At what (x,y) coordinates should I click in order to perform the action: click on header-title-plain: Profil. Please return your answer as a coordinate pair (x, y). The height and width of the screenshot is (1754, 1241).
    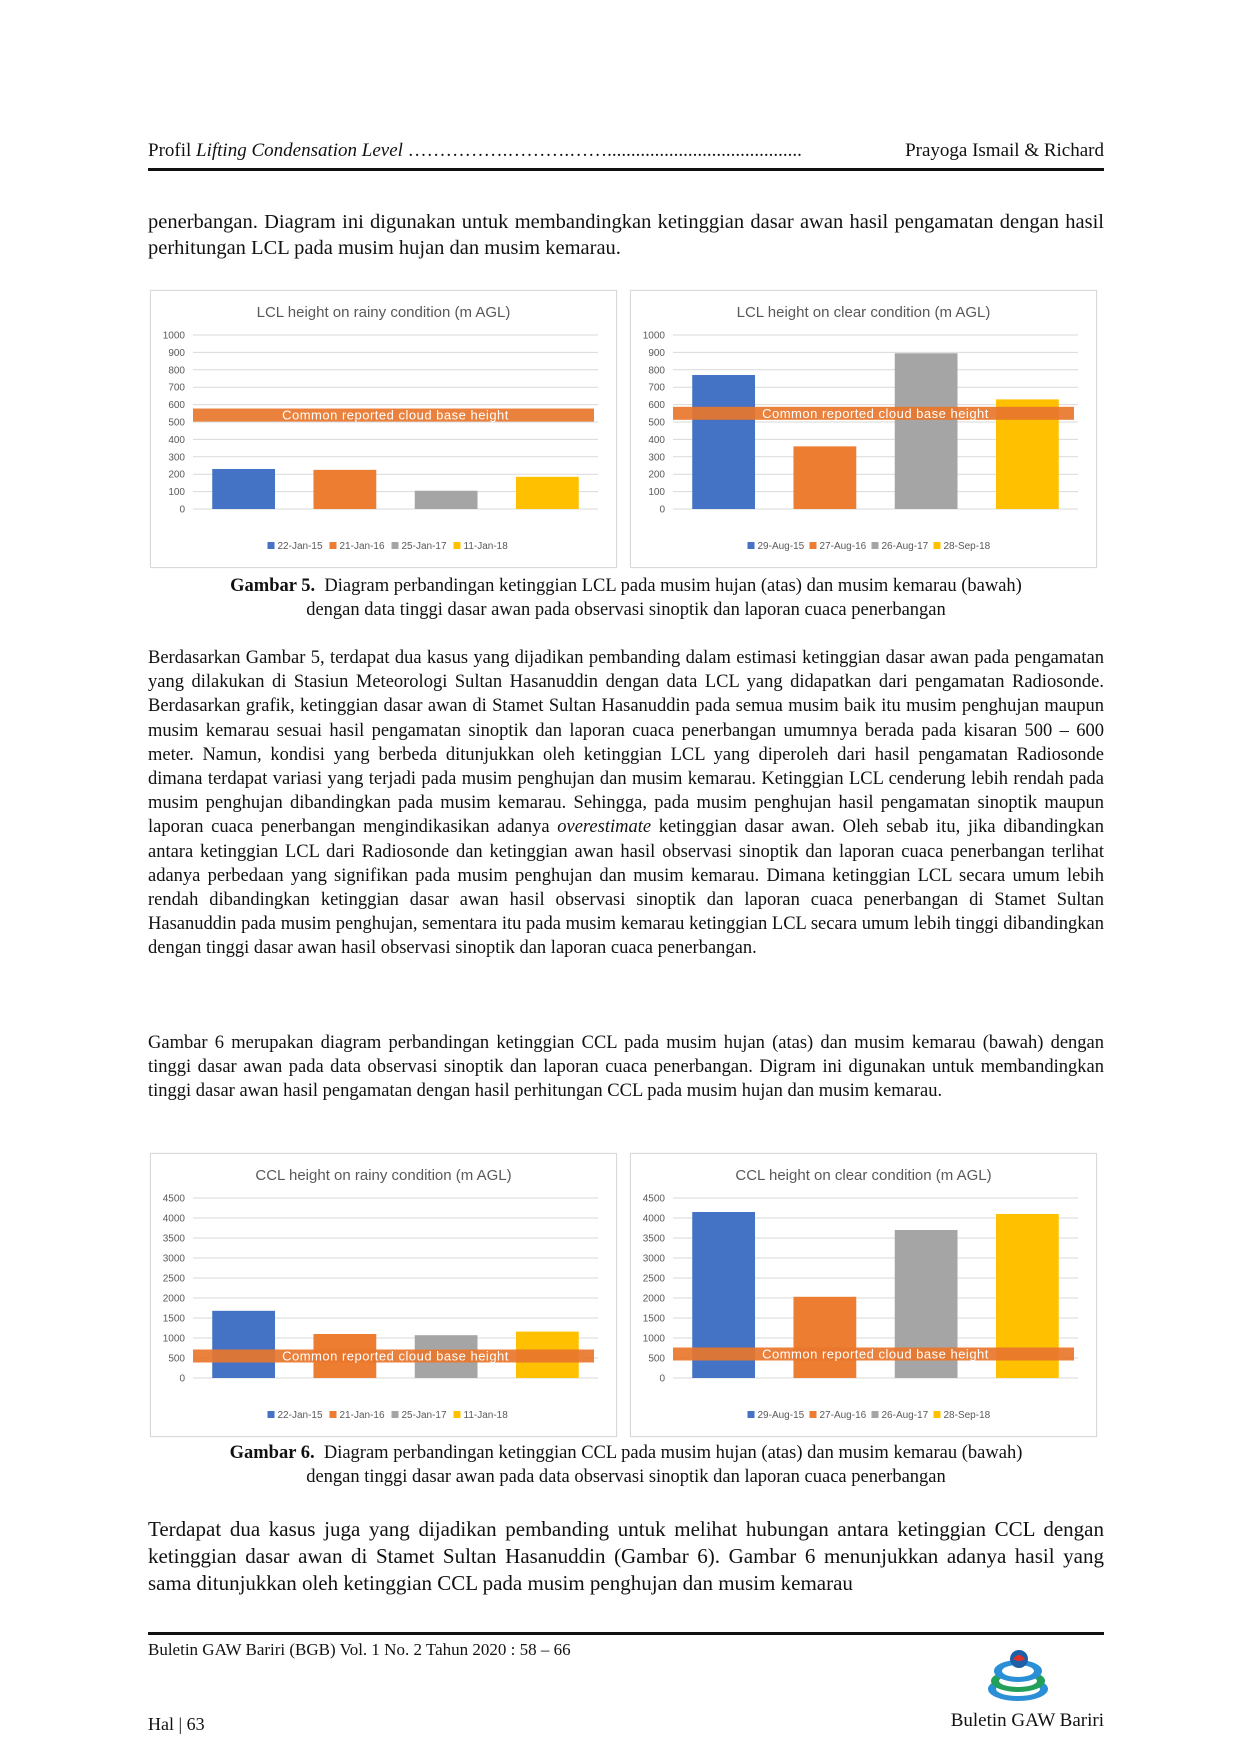
    Looking at the image, I should click on (172, 150).